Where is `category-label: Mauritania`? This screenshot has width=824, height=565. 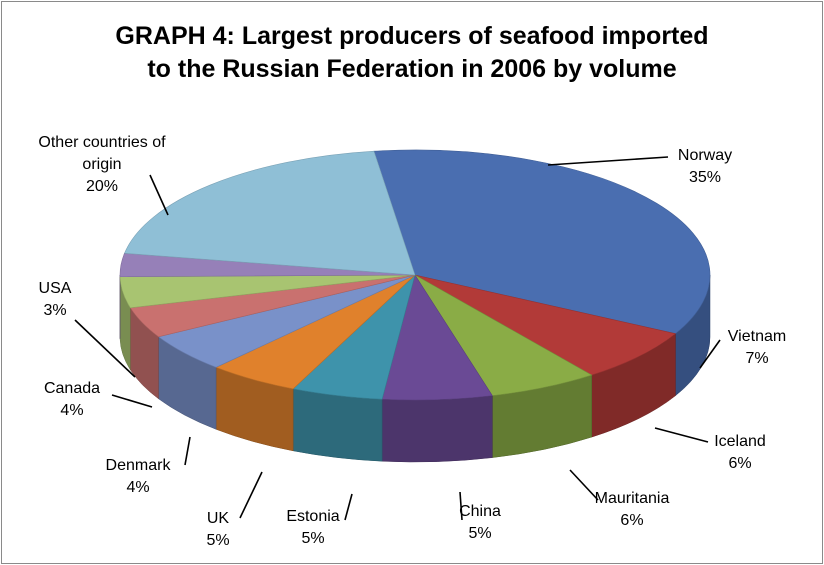 category-label: Mauritania is located at coordinates (632, 498).